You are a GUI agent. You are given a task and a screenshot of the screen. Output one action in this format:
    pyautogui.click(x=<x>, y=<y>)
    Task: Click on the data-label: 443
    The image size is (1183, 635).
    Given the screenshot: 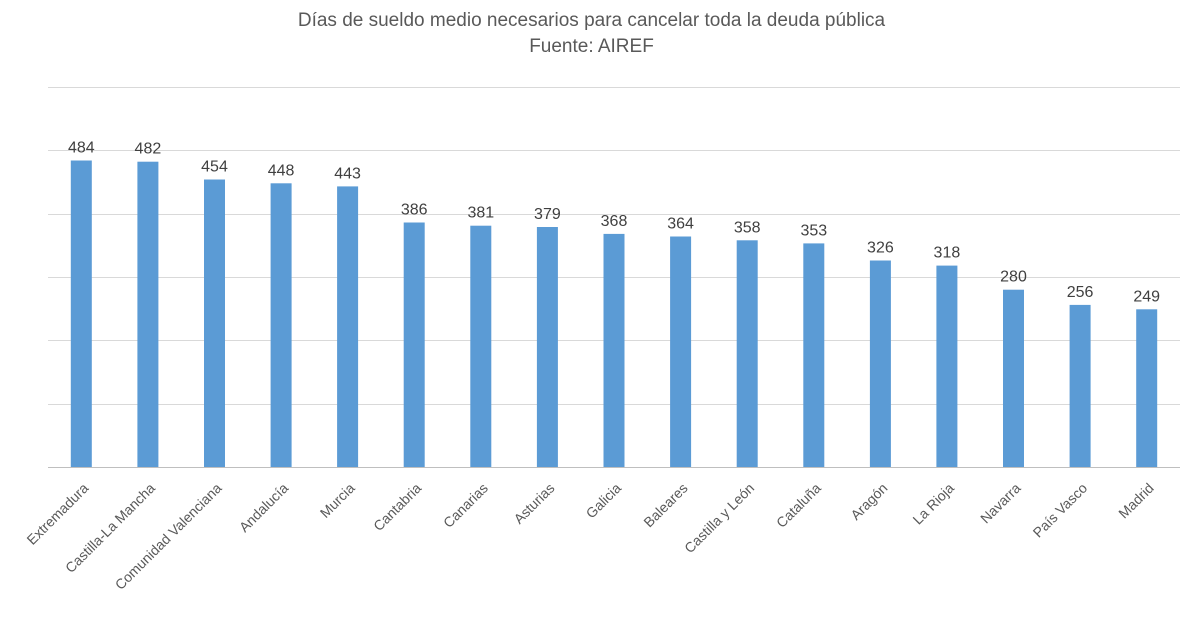 What is the action you would take?
    pyautogui.click(x=347, y=173)
    